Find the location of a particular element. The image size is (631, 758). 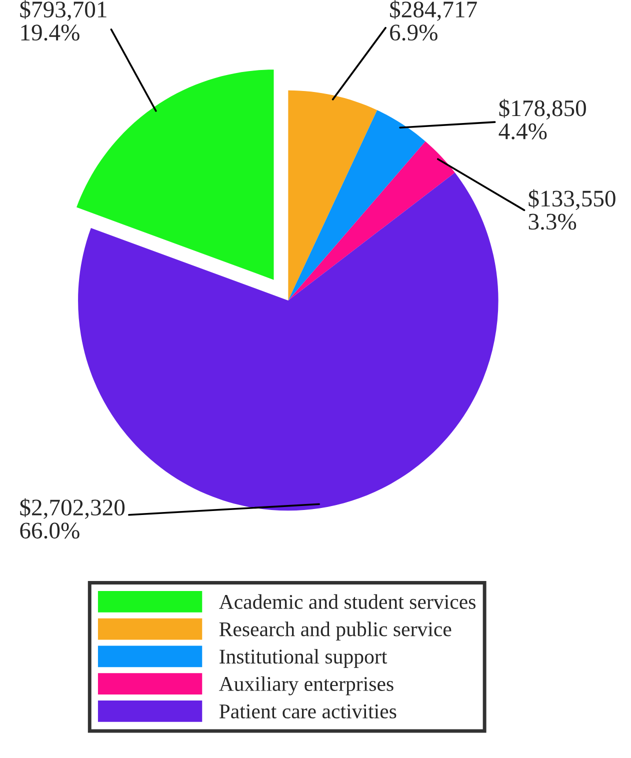

legend-label: Academic and student services is located at coordinates (347, 601).